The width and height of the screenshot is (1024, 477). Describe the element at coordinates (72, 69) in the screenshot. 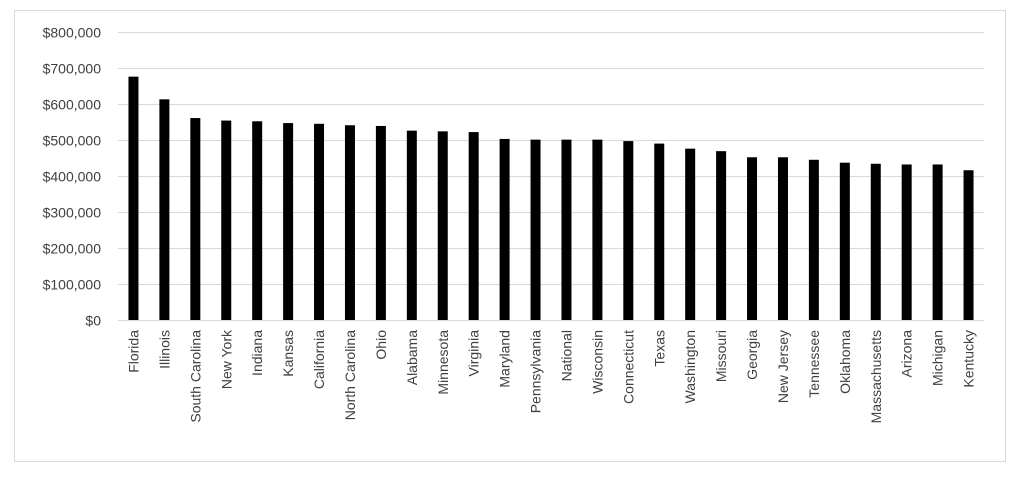

I see `y-tick-label: $700,000` at that location.